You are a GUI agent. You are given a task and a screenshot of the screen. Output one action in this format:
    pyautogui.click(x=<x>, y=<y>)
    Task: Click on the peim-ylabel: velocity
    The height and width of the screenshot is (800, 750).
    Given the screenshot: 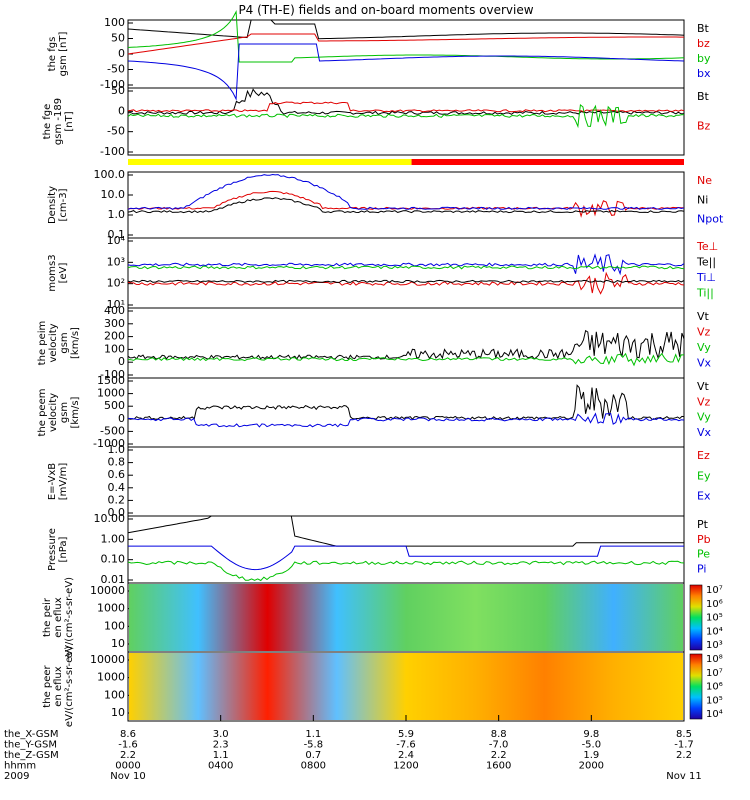 What is the action you would take?
    pyautogui.click(x=53, y=342)
    